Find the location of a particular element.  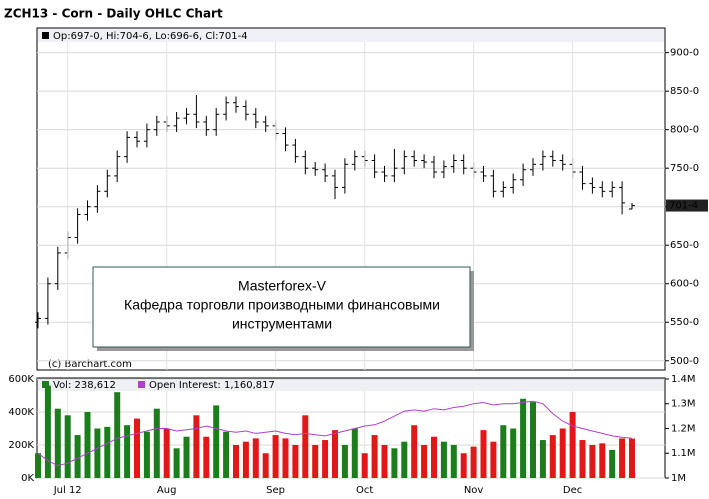

annotation-box is located at coordinates (281, 307).